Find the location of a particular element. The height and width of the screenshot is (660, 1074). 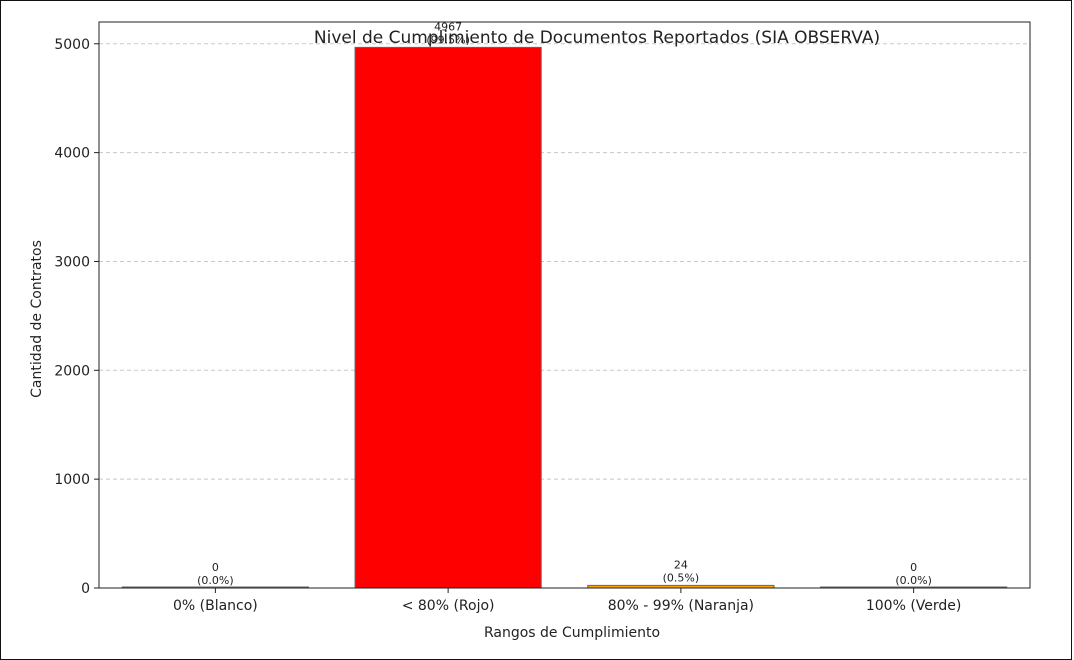

y-tick-labels: 0 1000 2000 3000 4000 5000 is located at coordinates (76, 317).